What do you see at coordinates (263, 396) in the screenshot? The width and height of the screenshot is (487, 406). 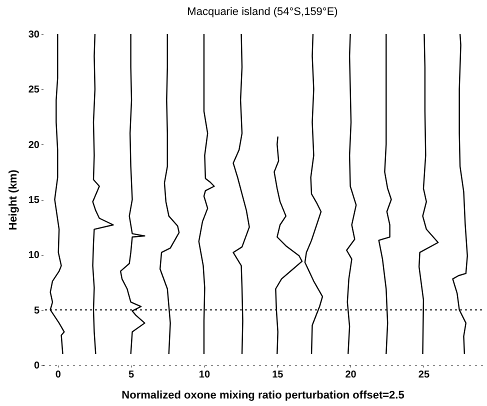 I see `x-axis-title: Normalized oxone mixing ratio perturbation offset=2.5` at bounding box center [263, 396].